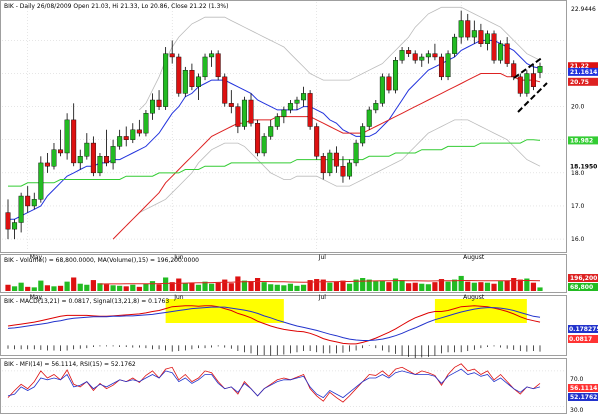  Describe the element at coordinates (274, 351) in the screenshot. I see `macd-histogram` at that location.